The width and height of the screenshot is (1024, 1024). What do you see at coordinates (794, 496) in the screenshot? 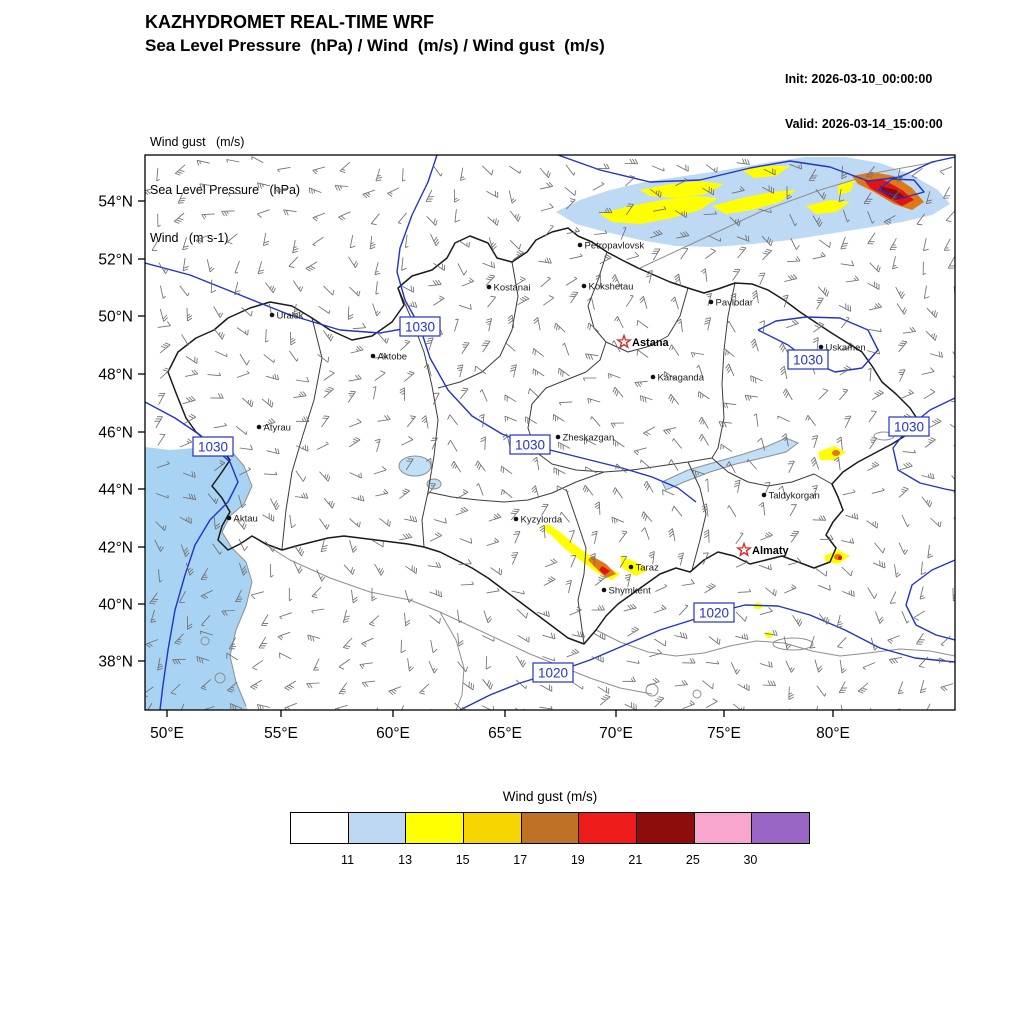
I see `city-label: Taldykorgan` at bounding box center [794, 496].